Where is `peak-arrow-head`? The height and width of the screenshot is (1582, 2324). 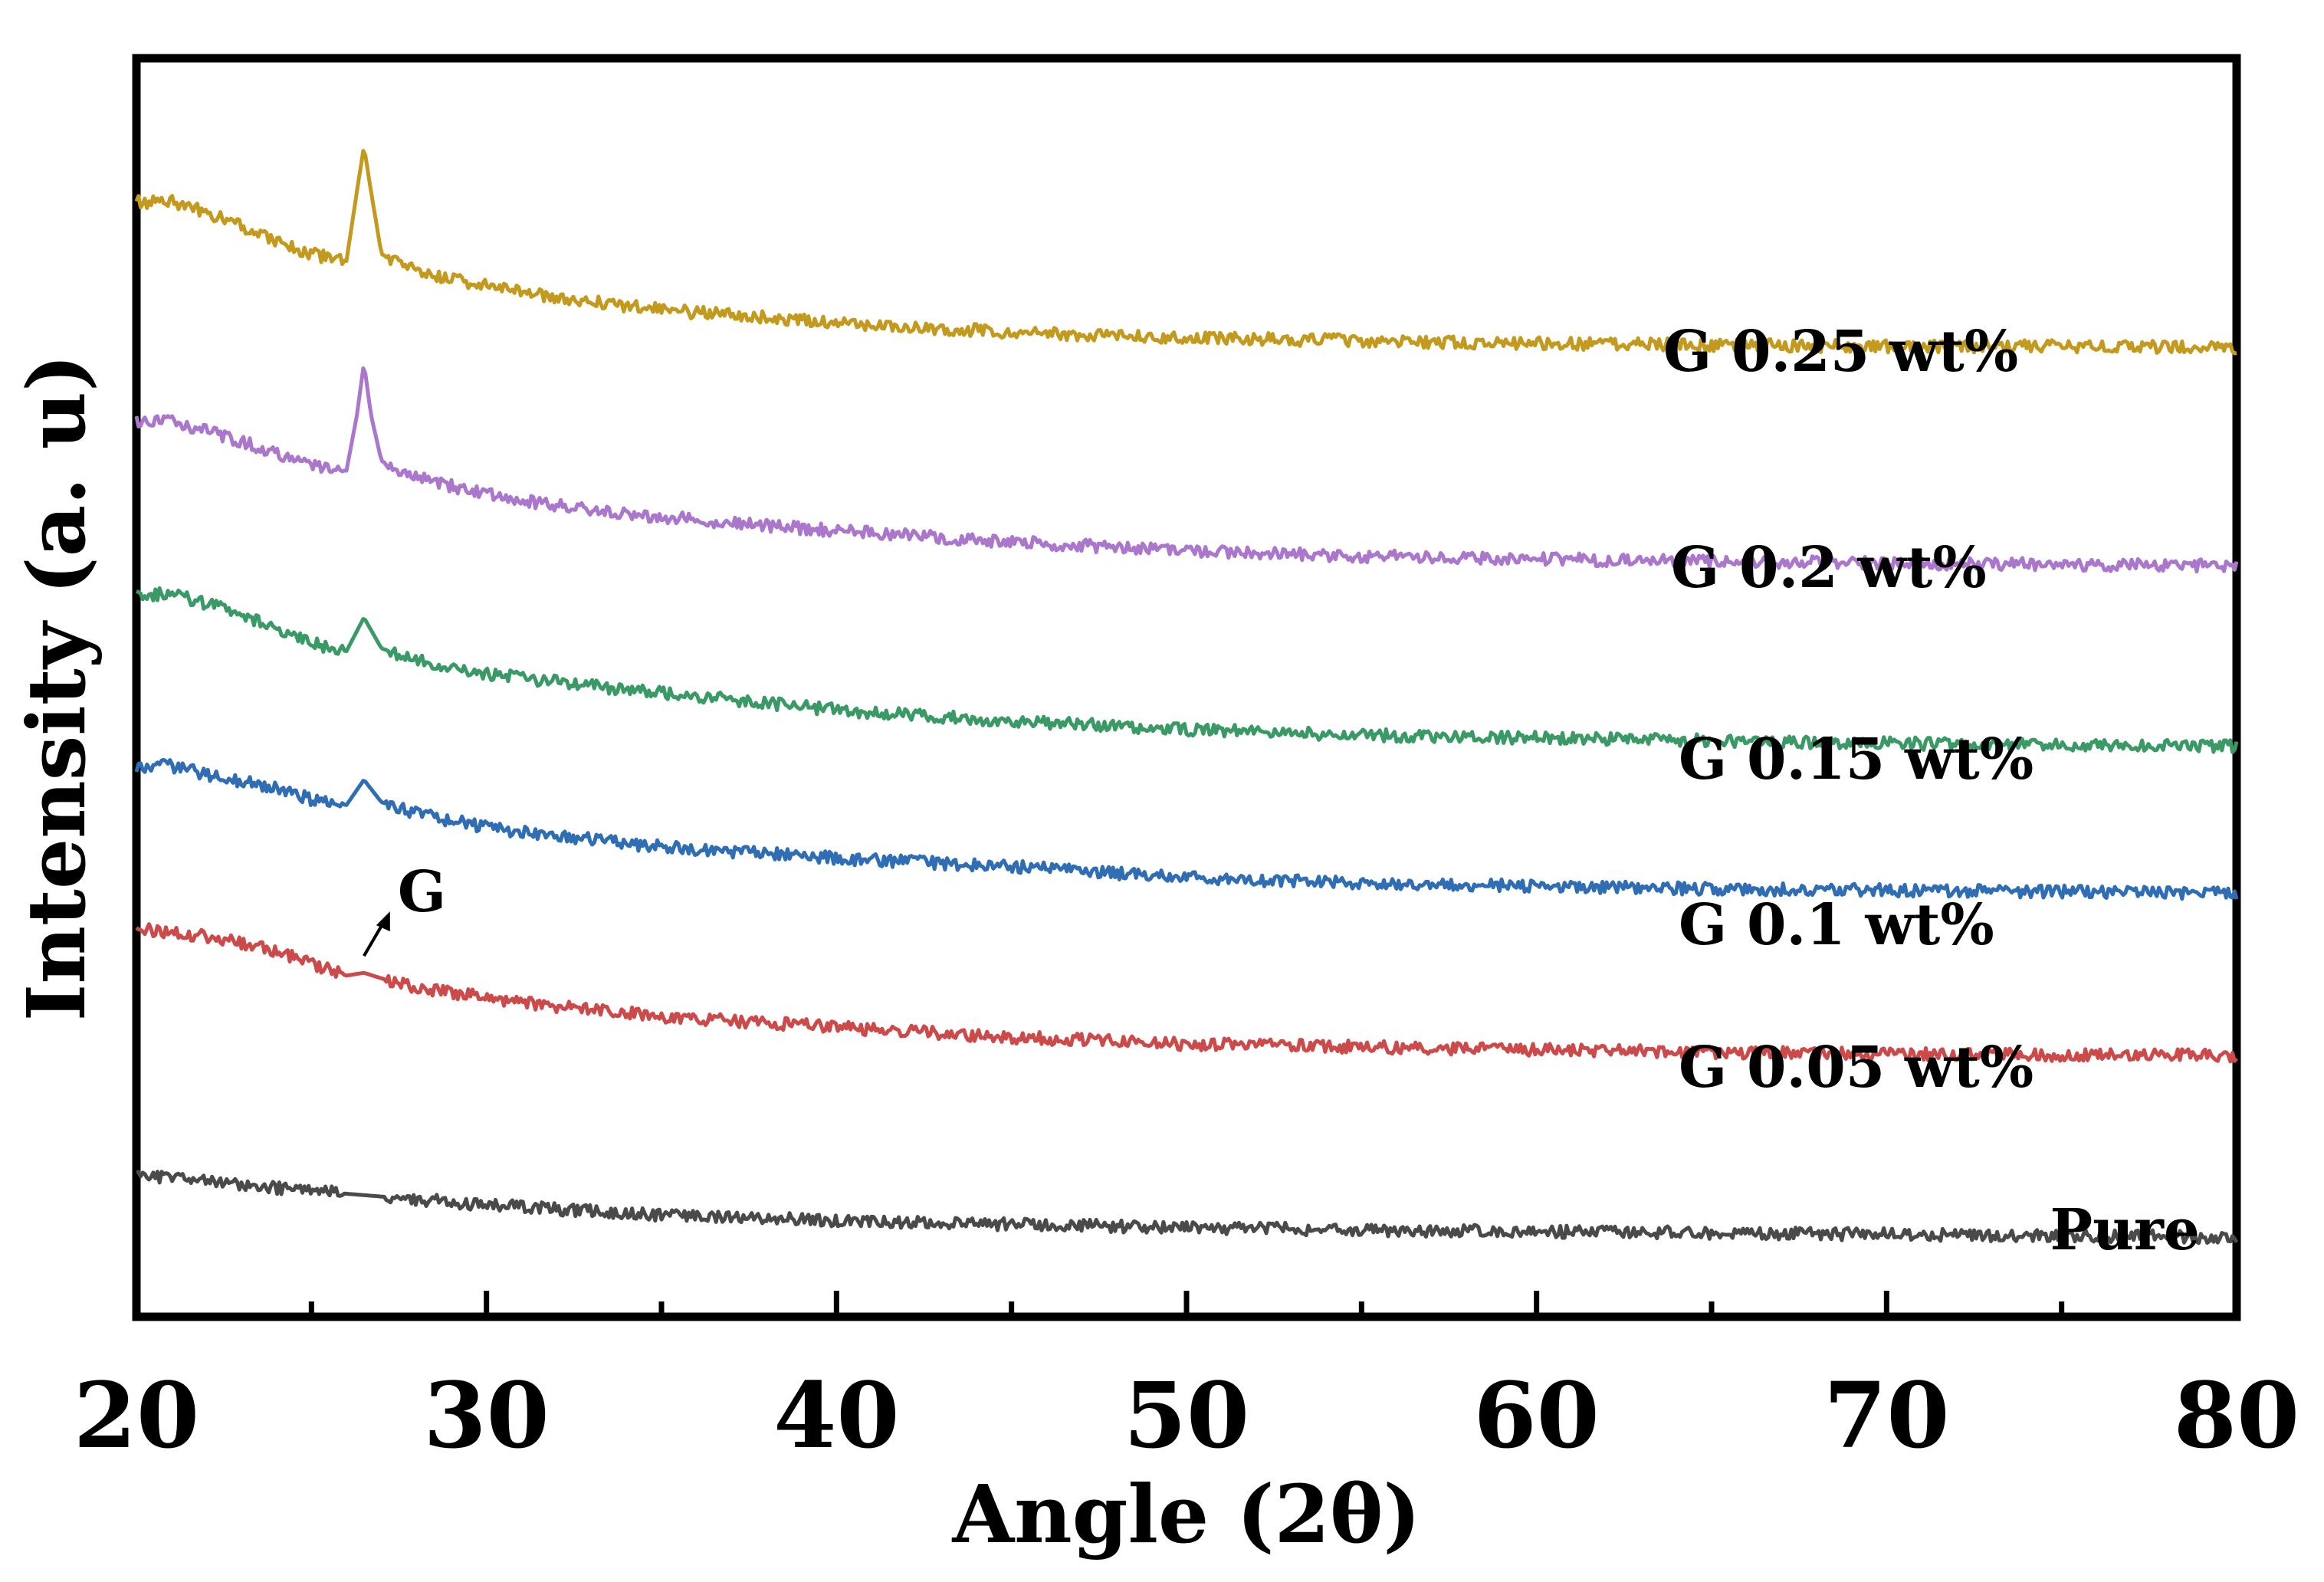 peak-arrow-head is located at coordinates (383, 922).